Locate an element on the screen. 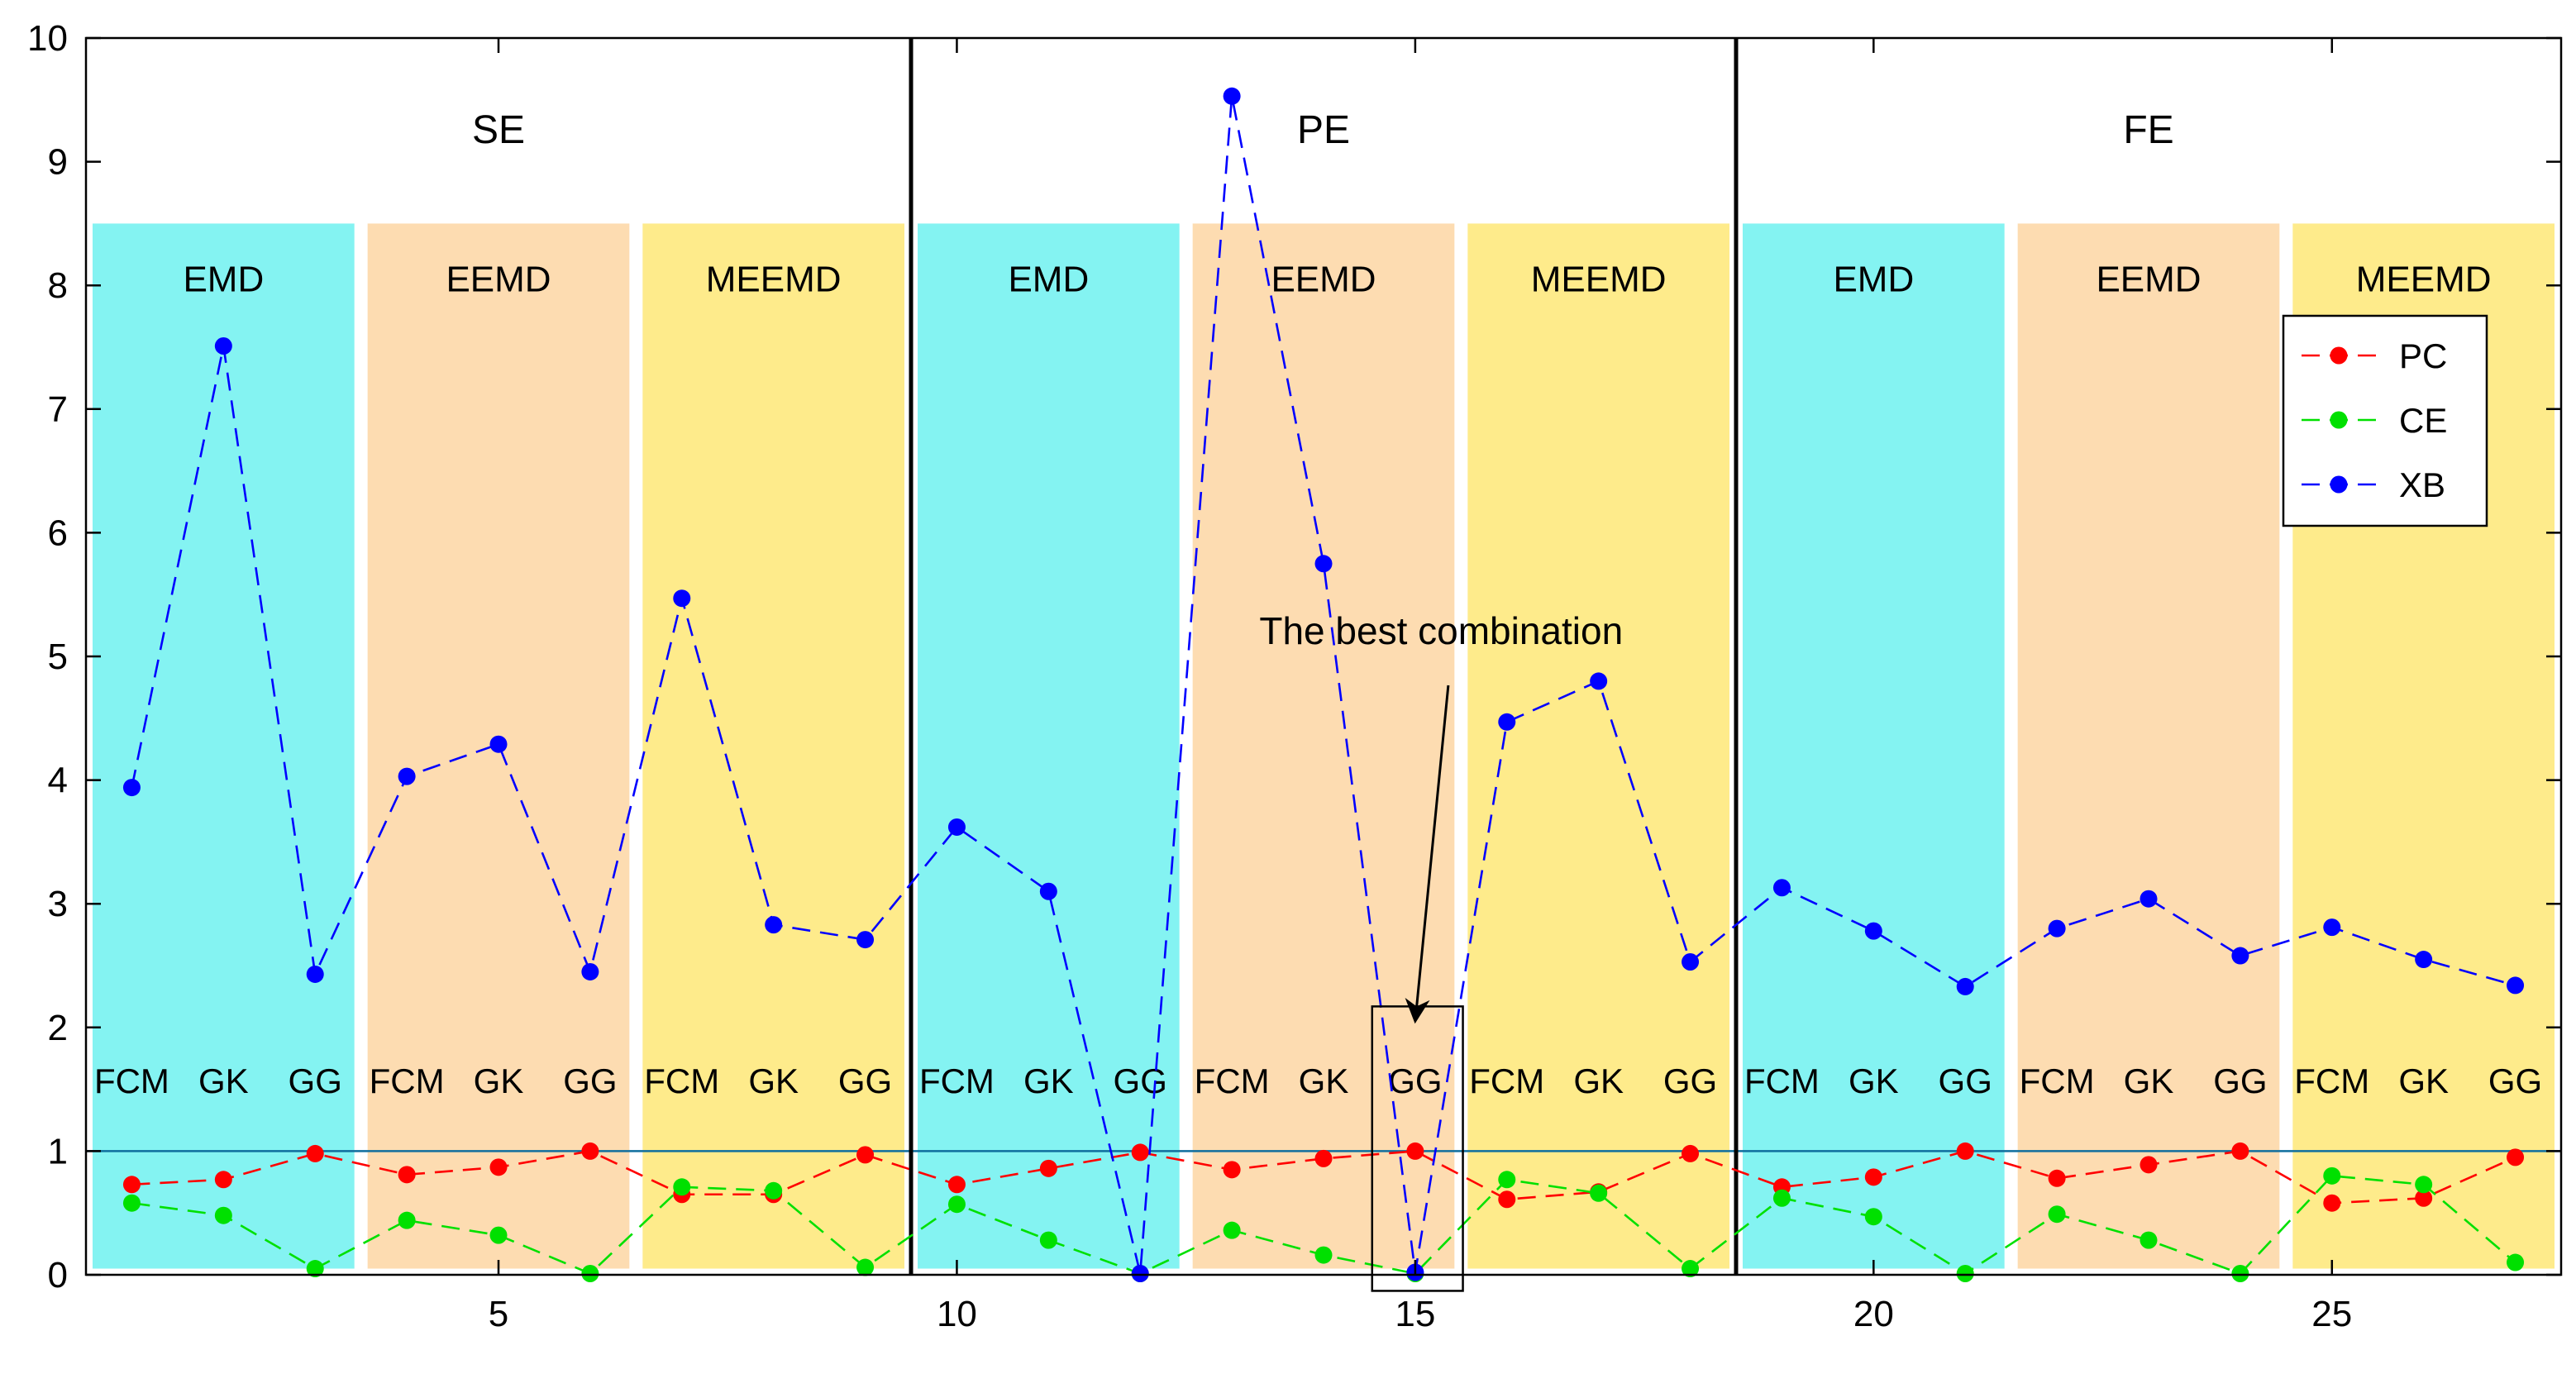 Image resolution: width=2576 pixels, height=1374 pixels. annotation-text: The best combination is located at coordinates (1441, 630).